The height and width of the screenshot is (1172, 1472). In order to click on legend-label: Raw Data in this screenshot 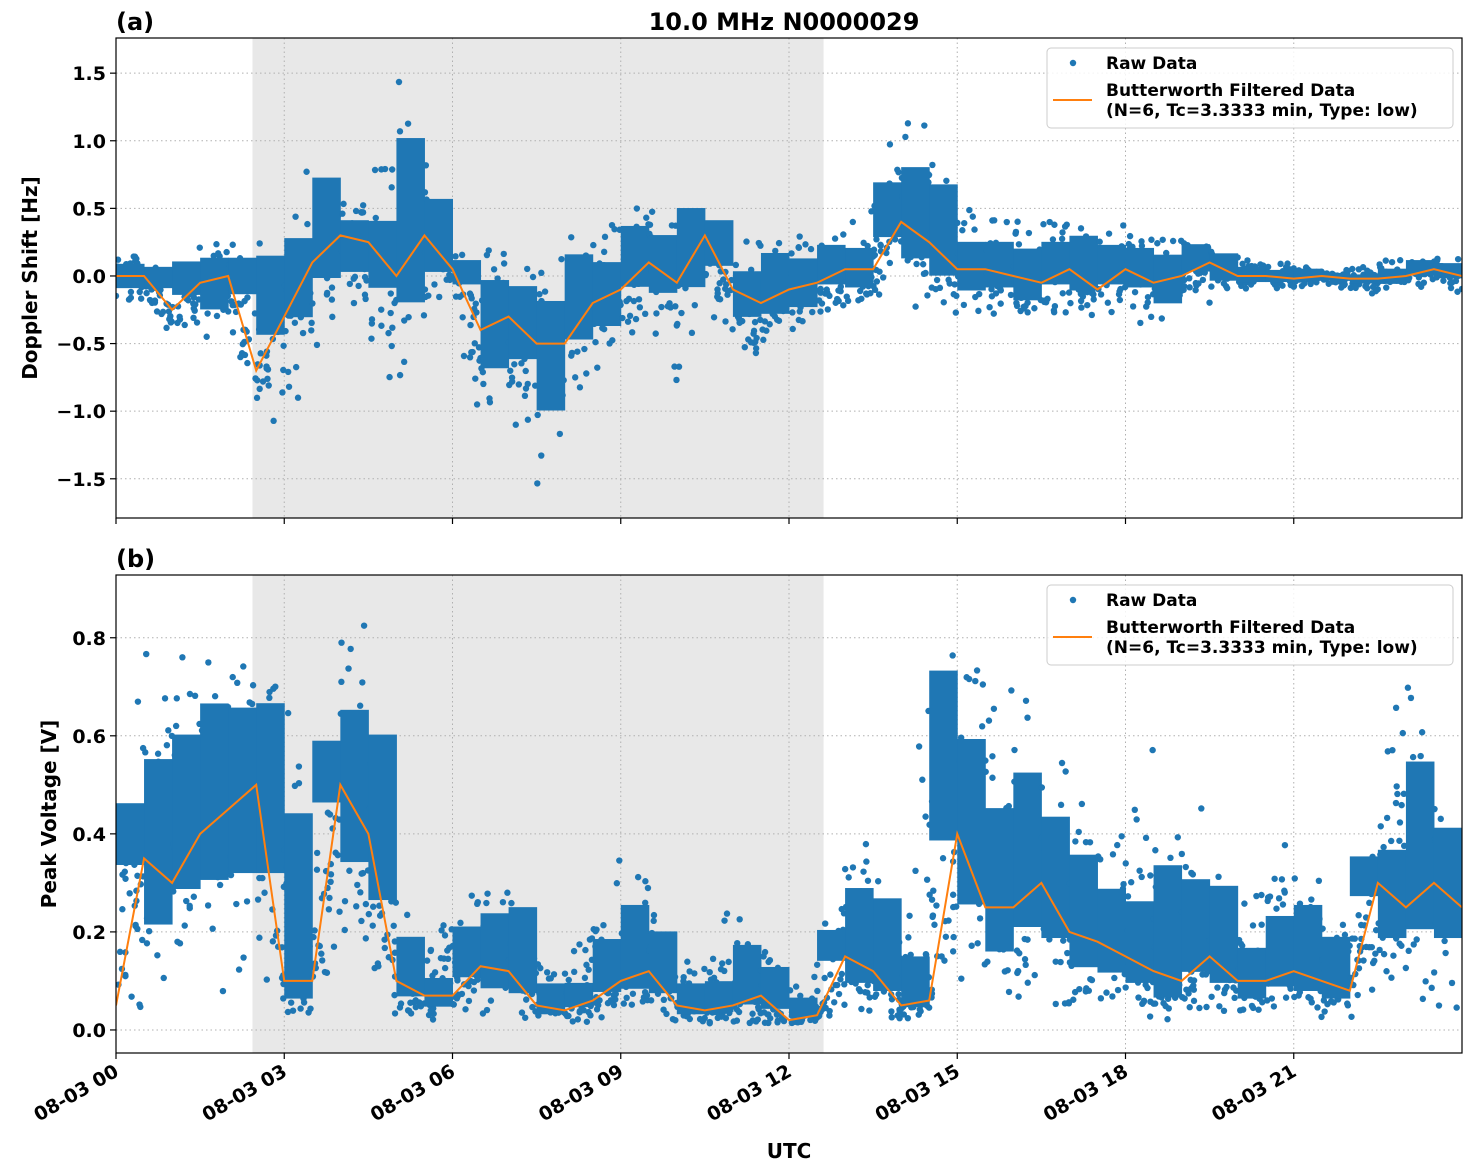, I will do `click(1151, 64)`.